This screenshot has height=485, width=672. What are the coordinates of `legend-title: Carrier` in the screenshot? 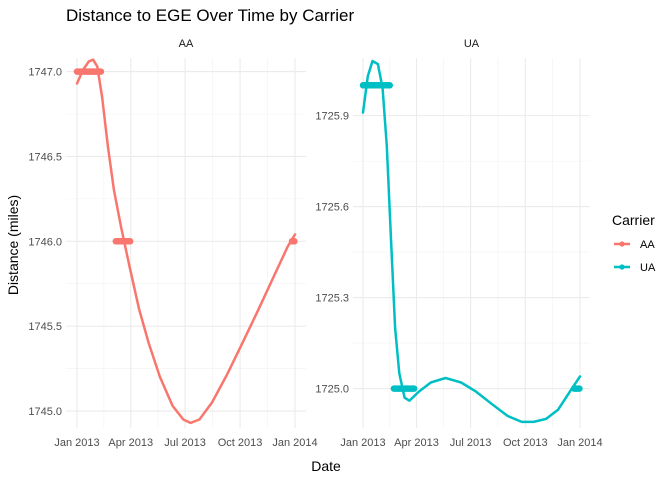 It's located at (633, 220).